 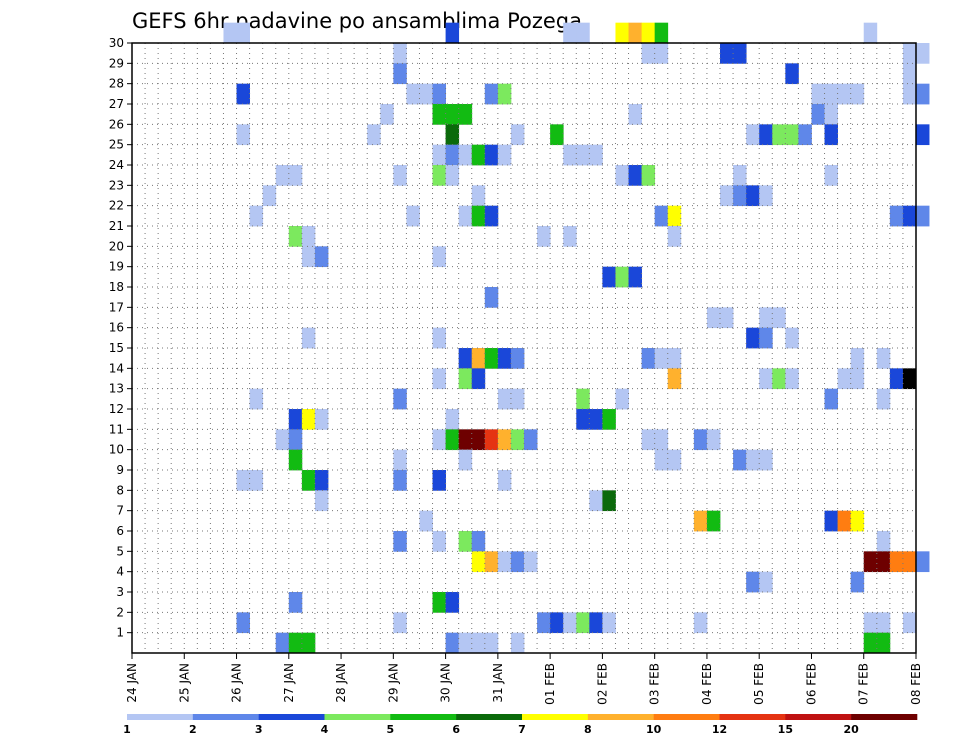 I want to click on y-tick-label: 2, so click(x=120, y=612).